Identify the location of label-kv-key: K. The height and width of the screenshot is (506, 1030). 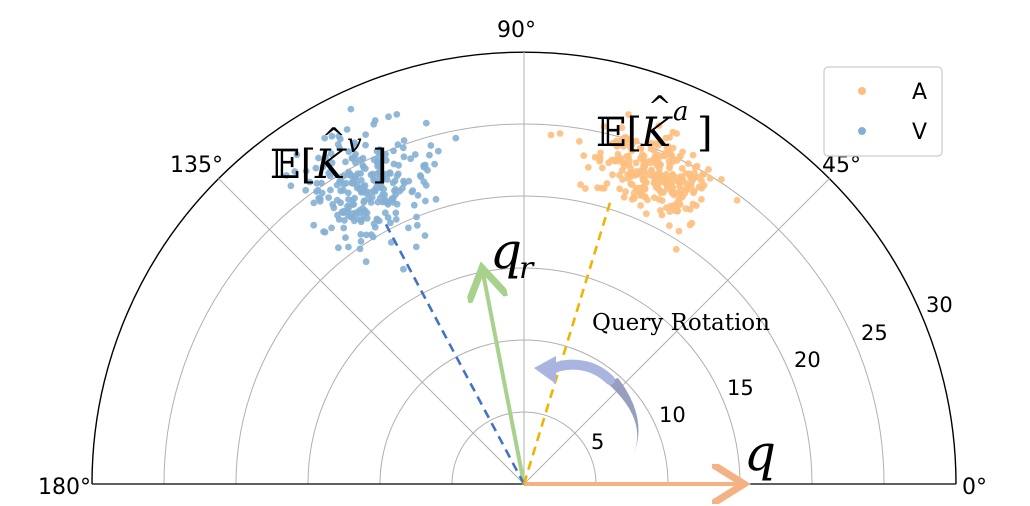
(330, 165).